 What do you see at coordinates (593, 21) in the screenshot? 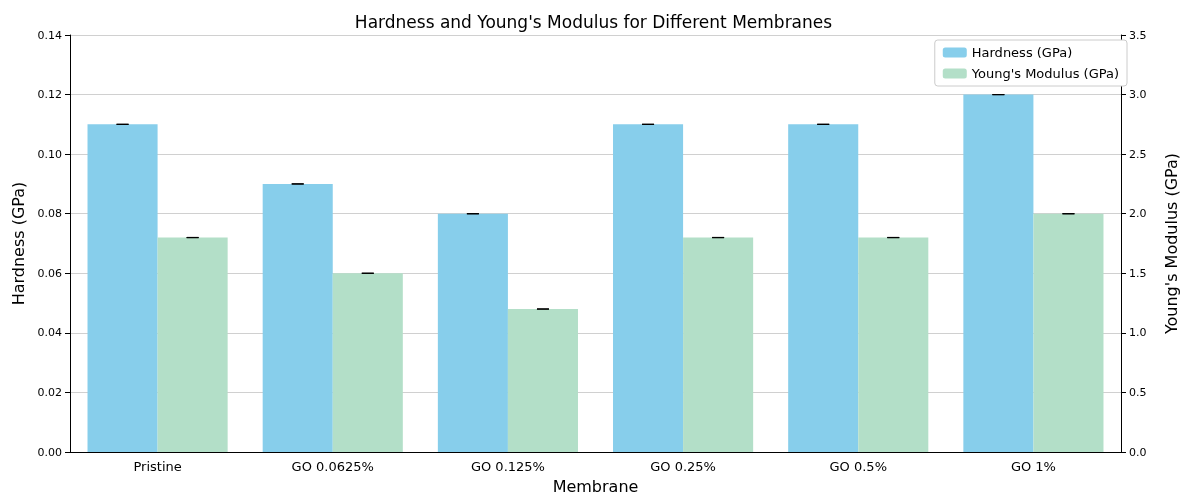
I see `chart-title: Hardness and Young's Modulus for Different Membranes` at bounding box center [593, 21].